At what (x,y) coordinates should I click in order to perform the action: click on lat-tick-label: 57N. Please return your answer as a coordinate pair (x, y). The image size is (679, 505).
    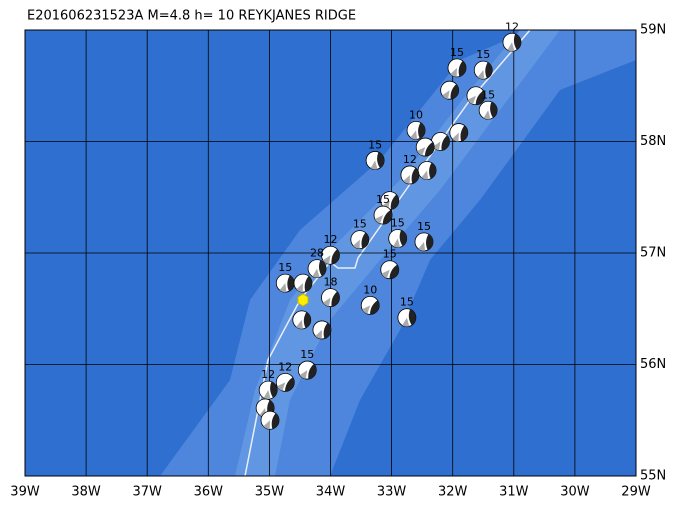
    Looking at the image, I should click on (653, 253).